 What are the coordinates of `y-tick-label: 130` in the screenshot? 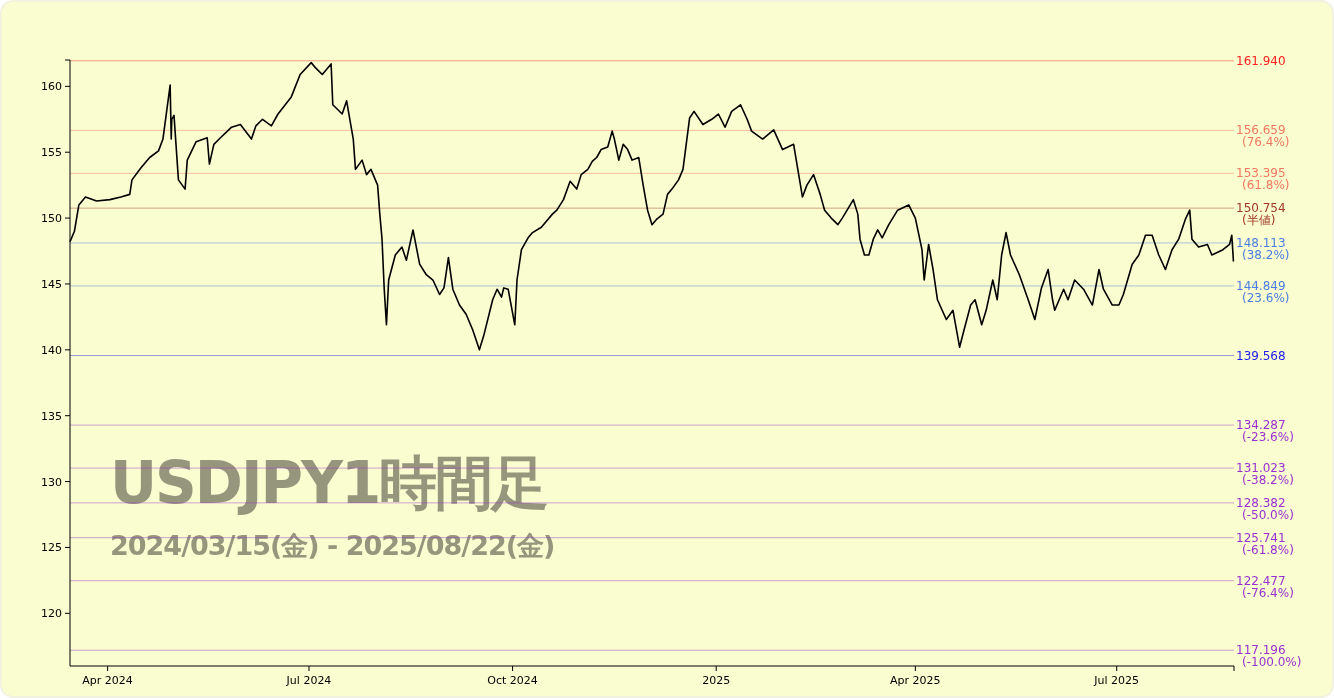 It's located at (51, 482).